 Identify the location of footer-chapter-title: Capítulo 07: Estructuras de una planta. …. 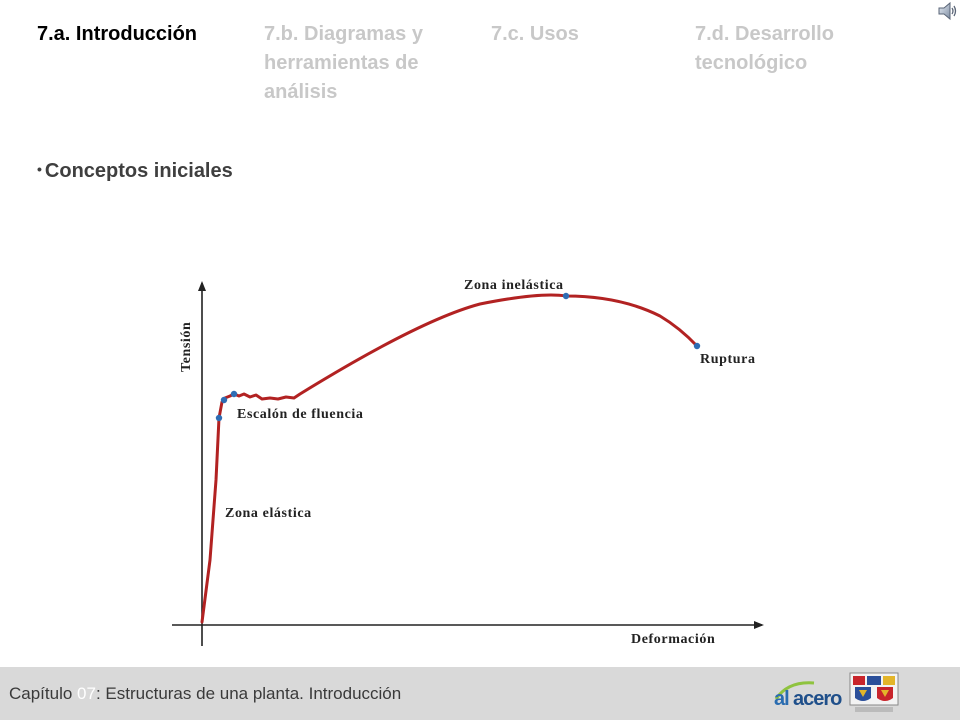
(205, 694).